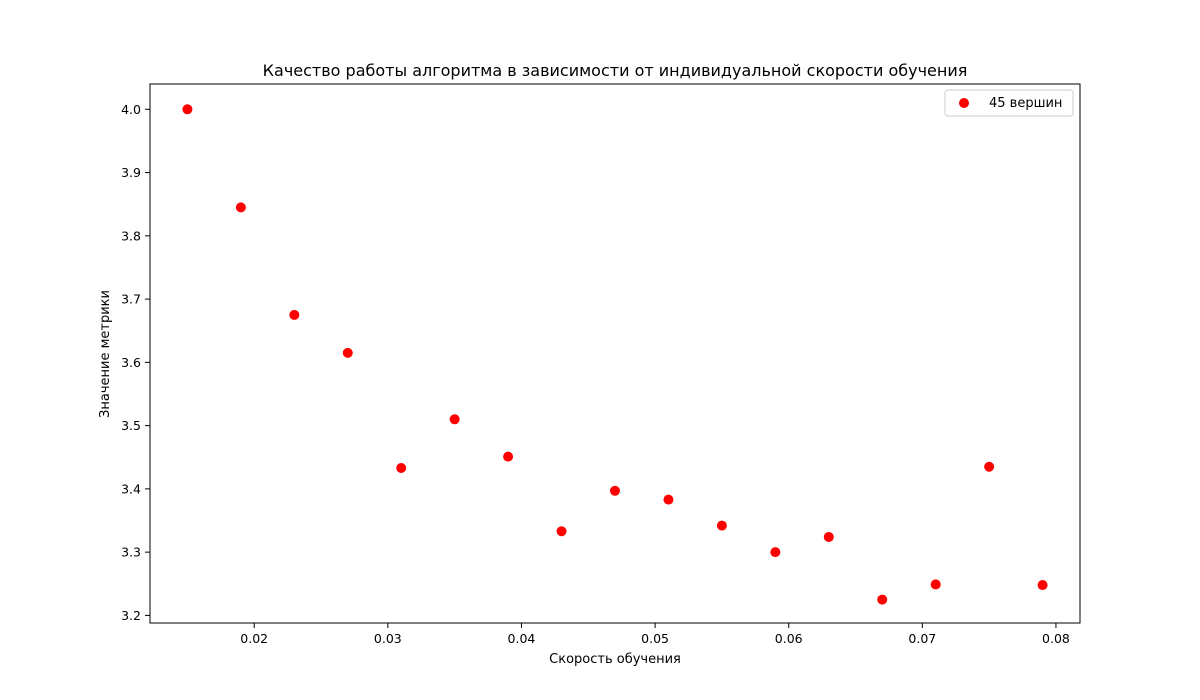 The width and height of the screenshot is (1200, 700). I want to click on legend-box, so click(1009, 103).